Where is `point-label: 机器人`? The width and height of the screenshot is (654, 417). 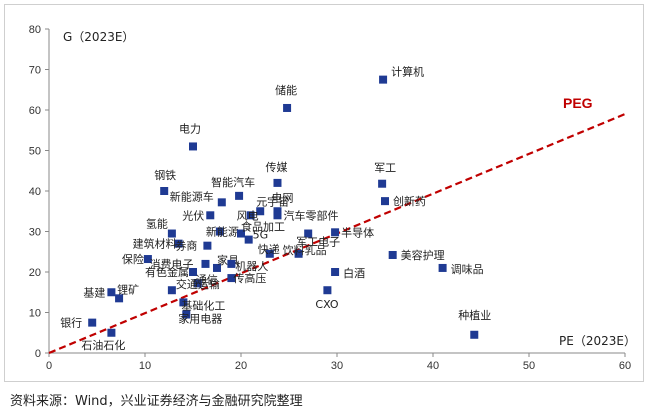
point-label: 机器人 is located at coordinates (251, 266).